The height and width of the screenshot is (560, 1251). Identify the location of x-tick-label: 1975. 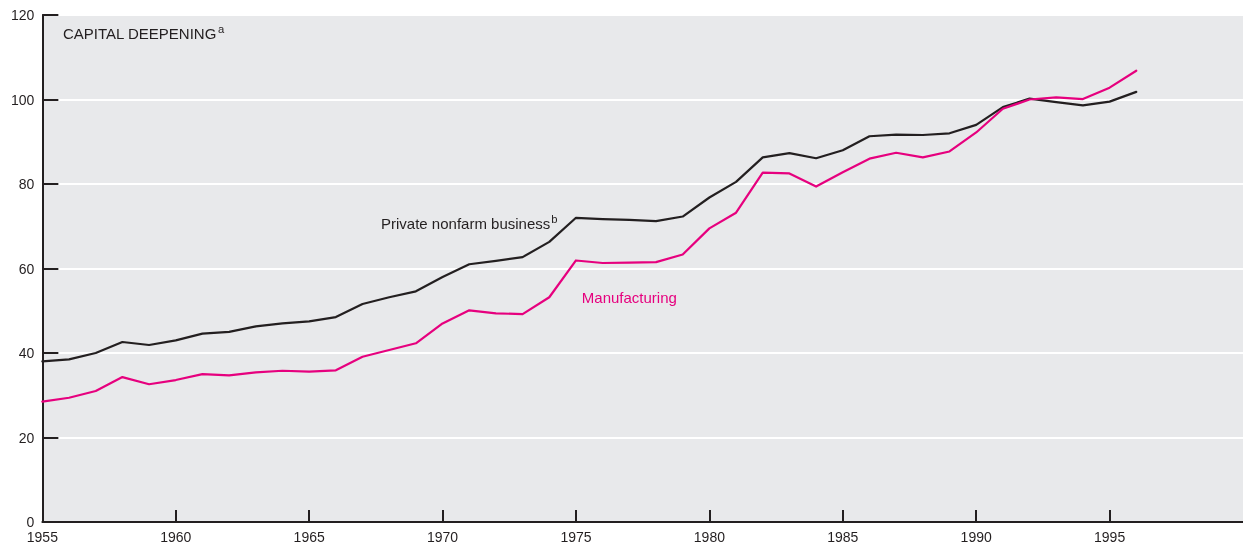
(576, 537).